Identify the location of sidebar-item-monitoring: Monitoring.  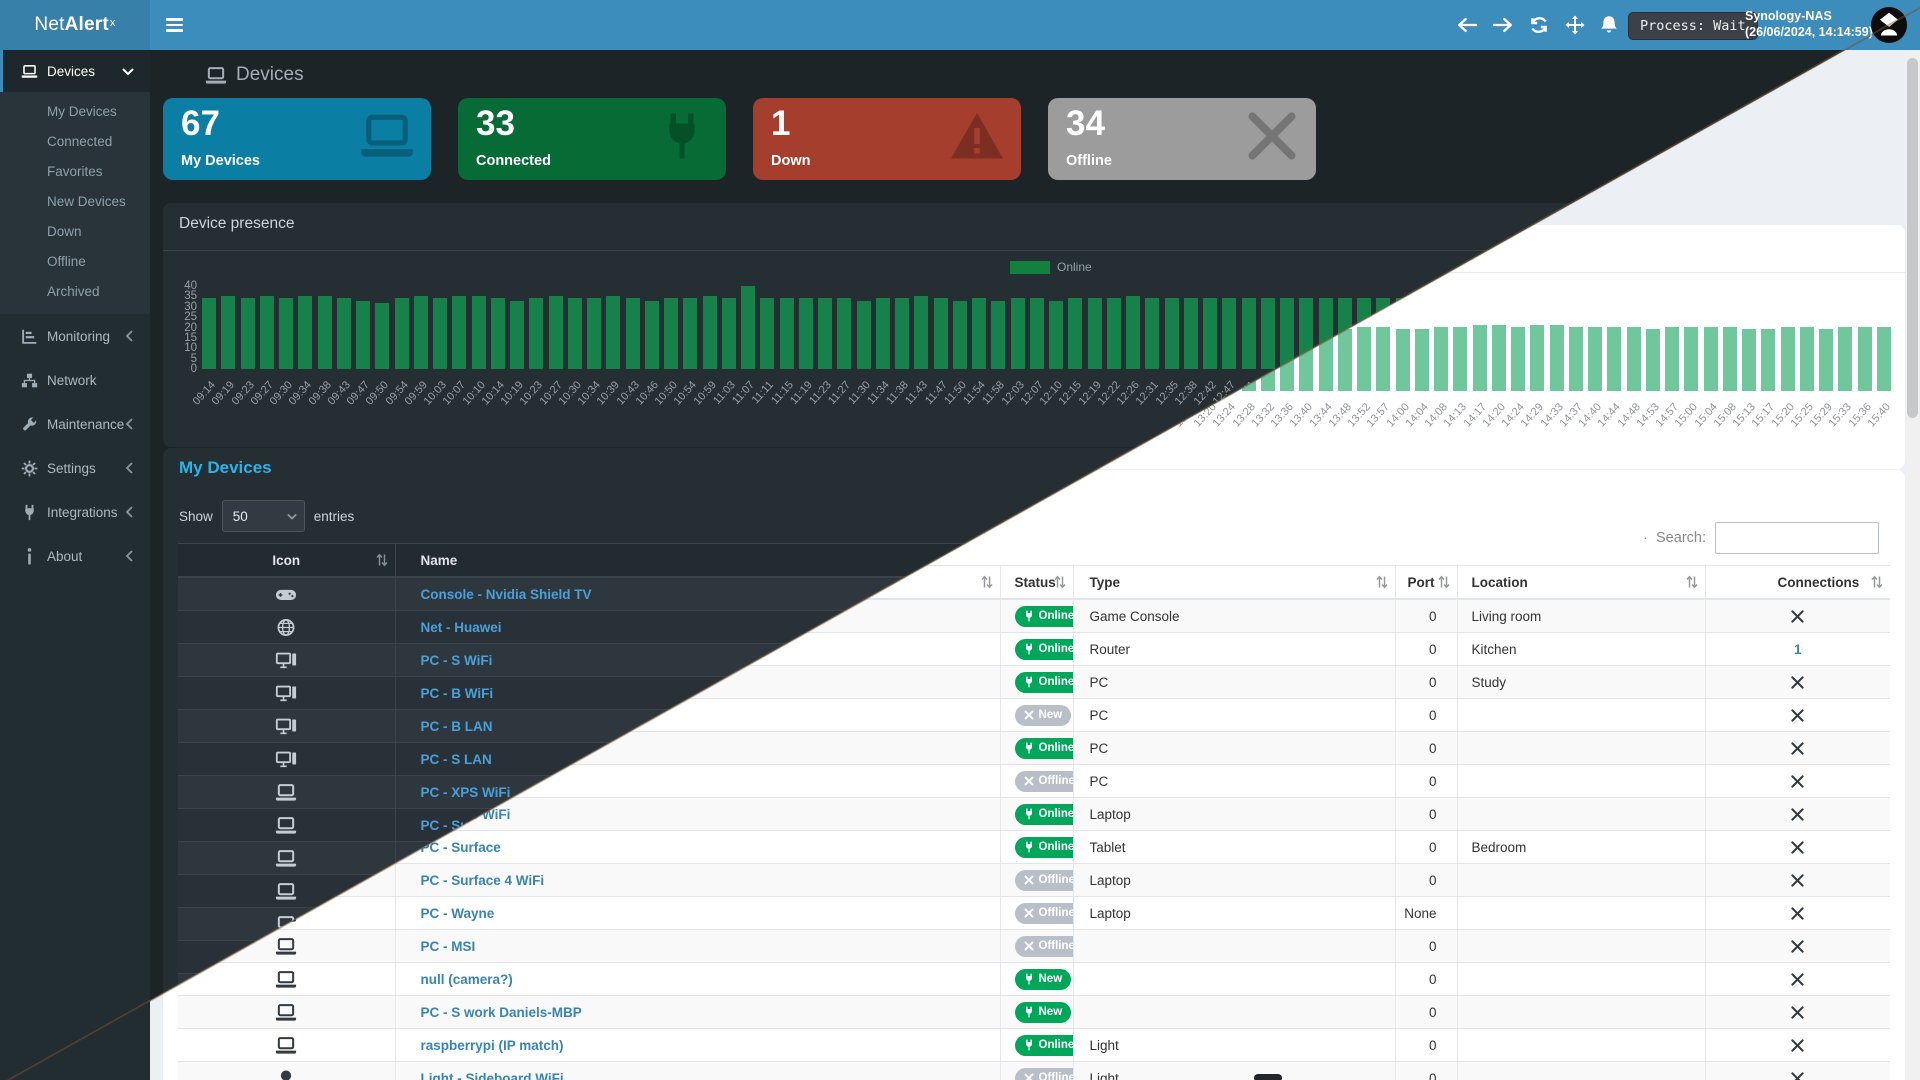
(75, 336).